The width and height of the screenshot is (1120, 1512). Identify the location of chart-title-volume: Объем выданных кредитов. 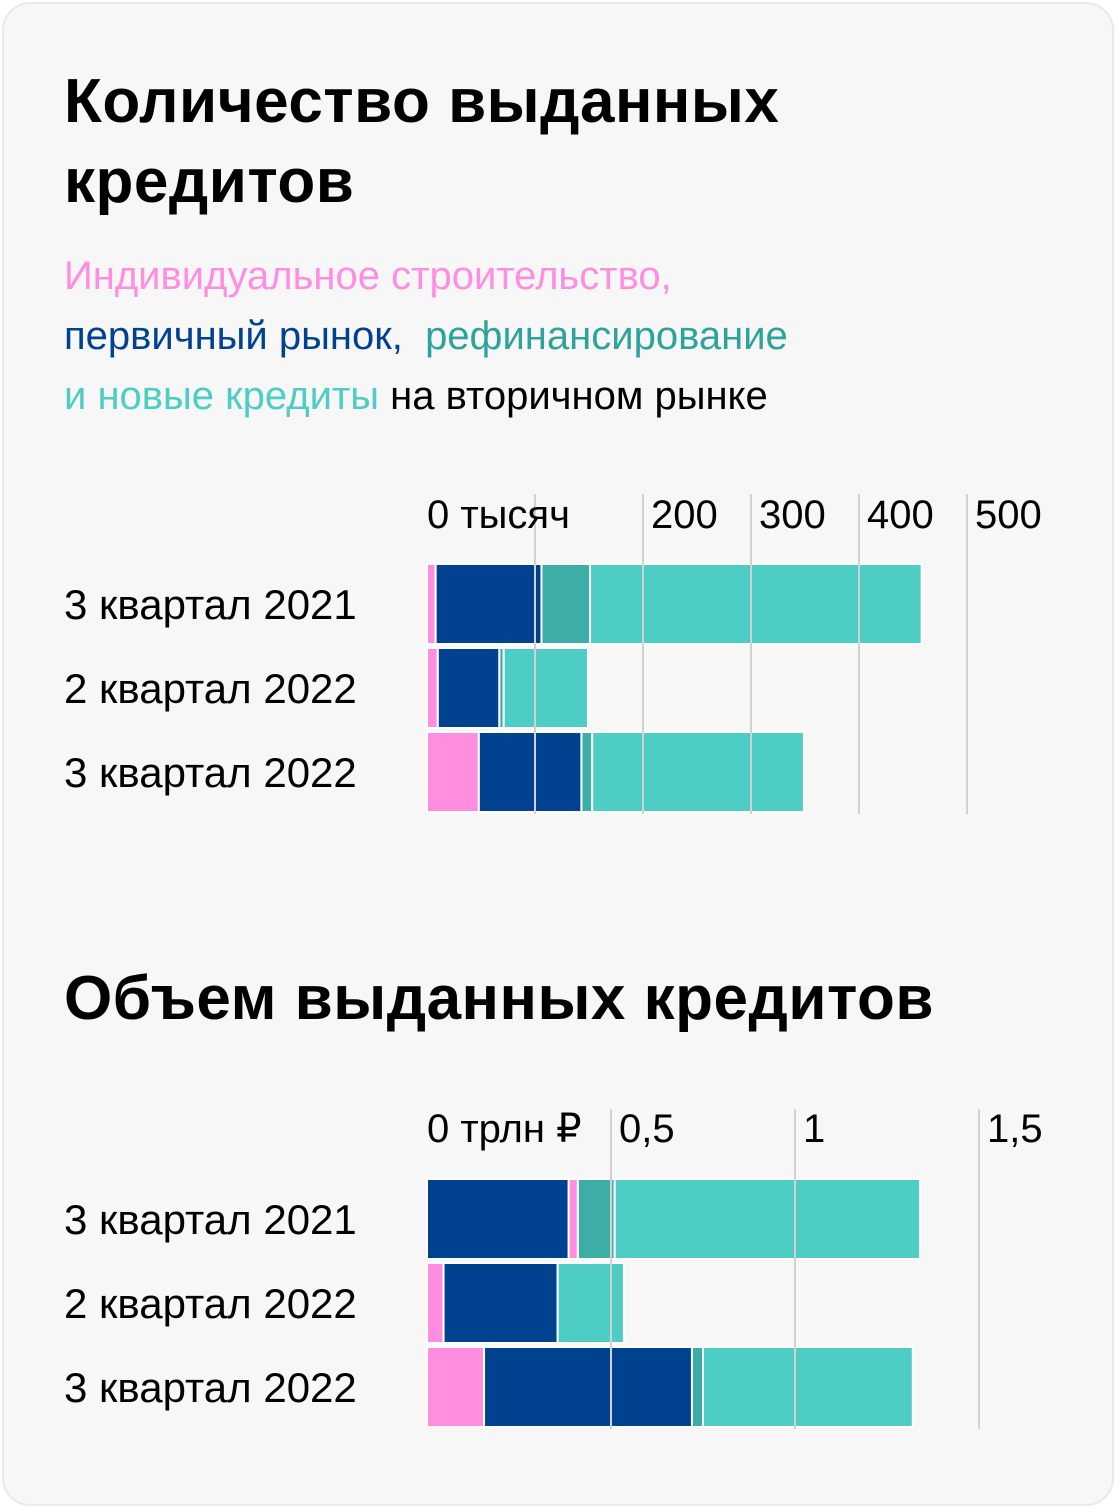
(499, 998).